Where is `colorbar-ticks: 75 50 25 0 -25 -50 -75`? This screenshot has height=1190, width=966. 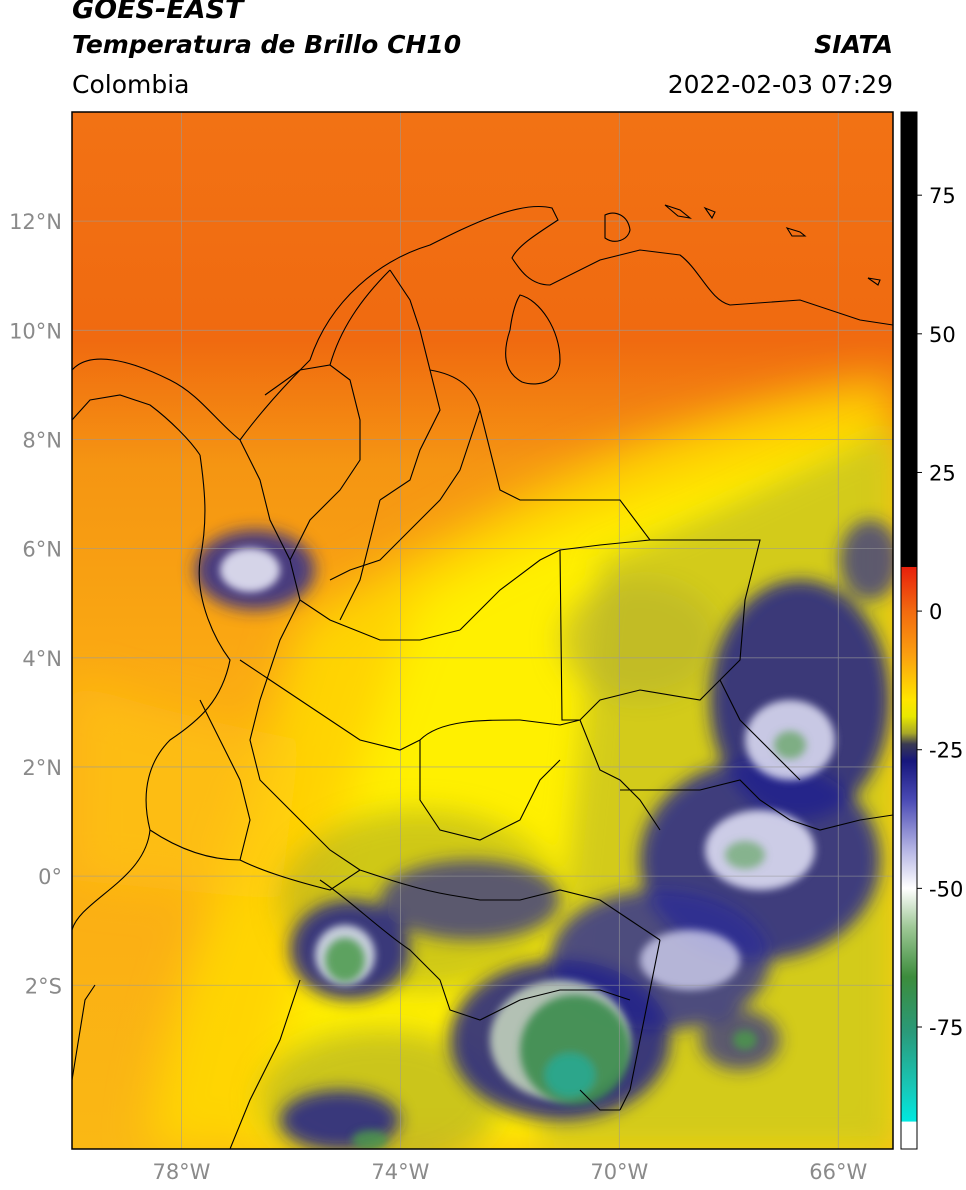
colorbar-ticks: 75 50 25 0 -25 -50 -75 is located at coordinates (940, 612).